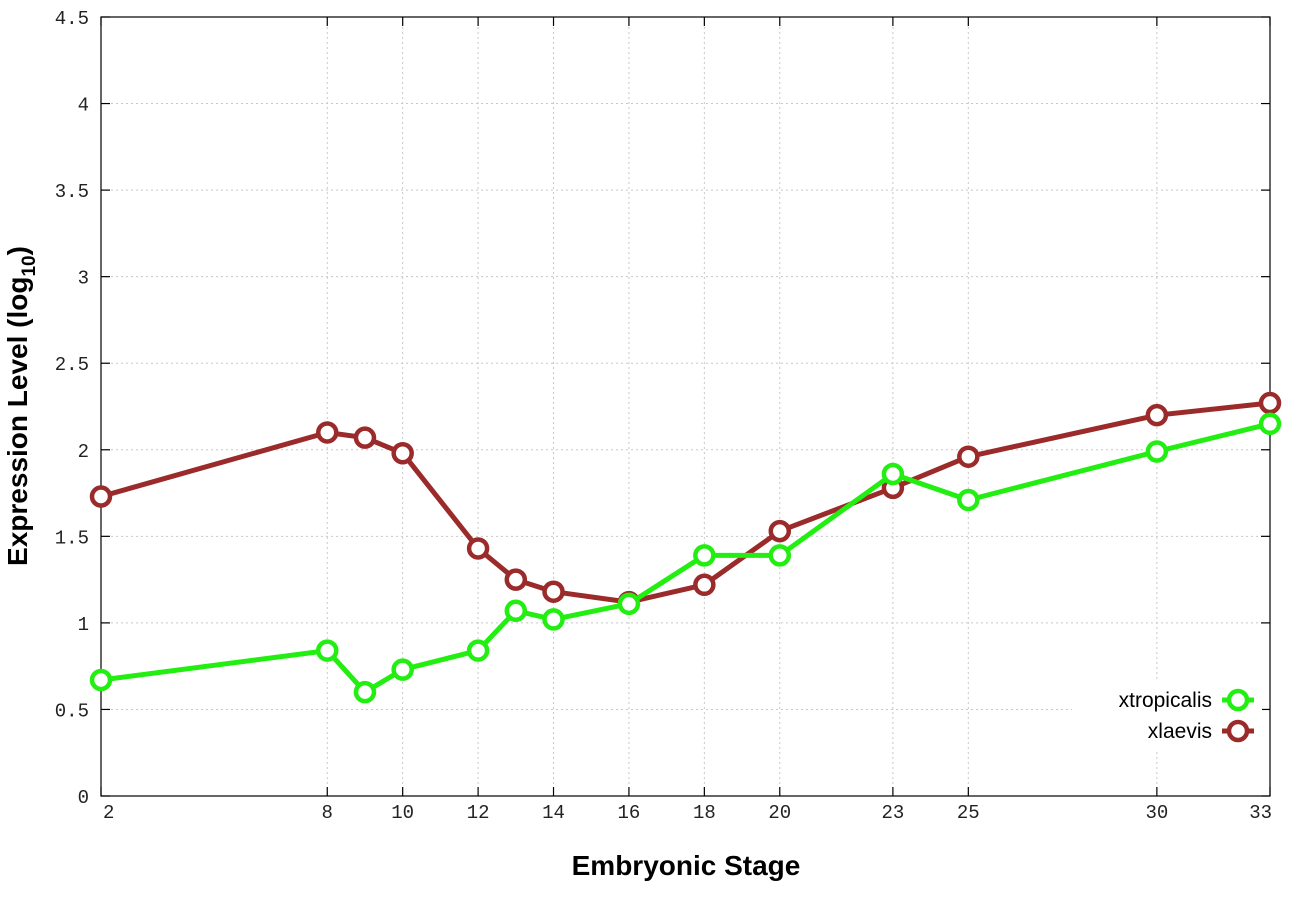  What do you see at coordinates (83, 106) in the screenshot?
I see `y-tick-label: 4` at bounding box center [83, 106].